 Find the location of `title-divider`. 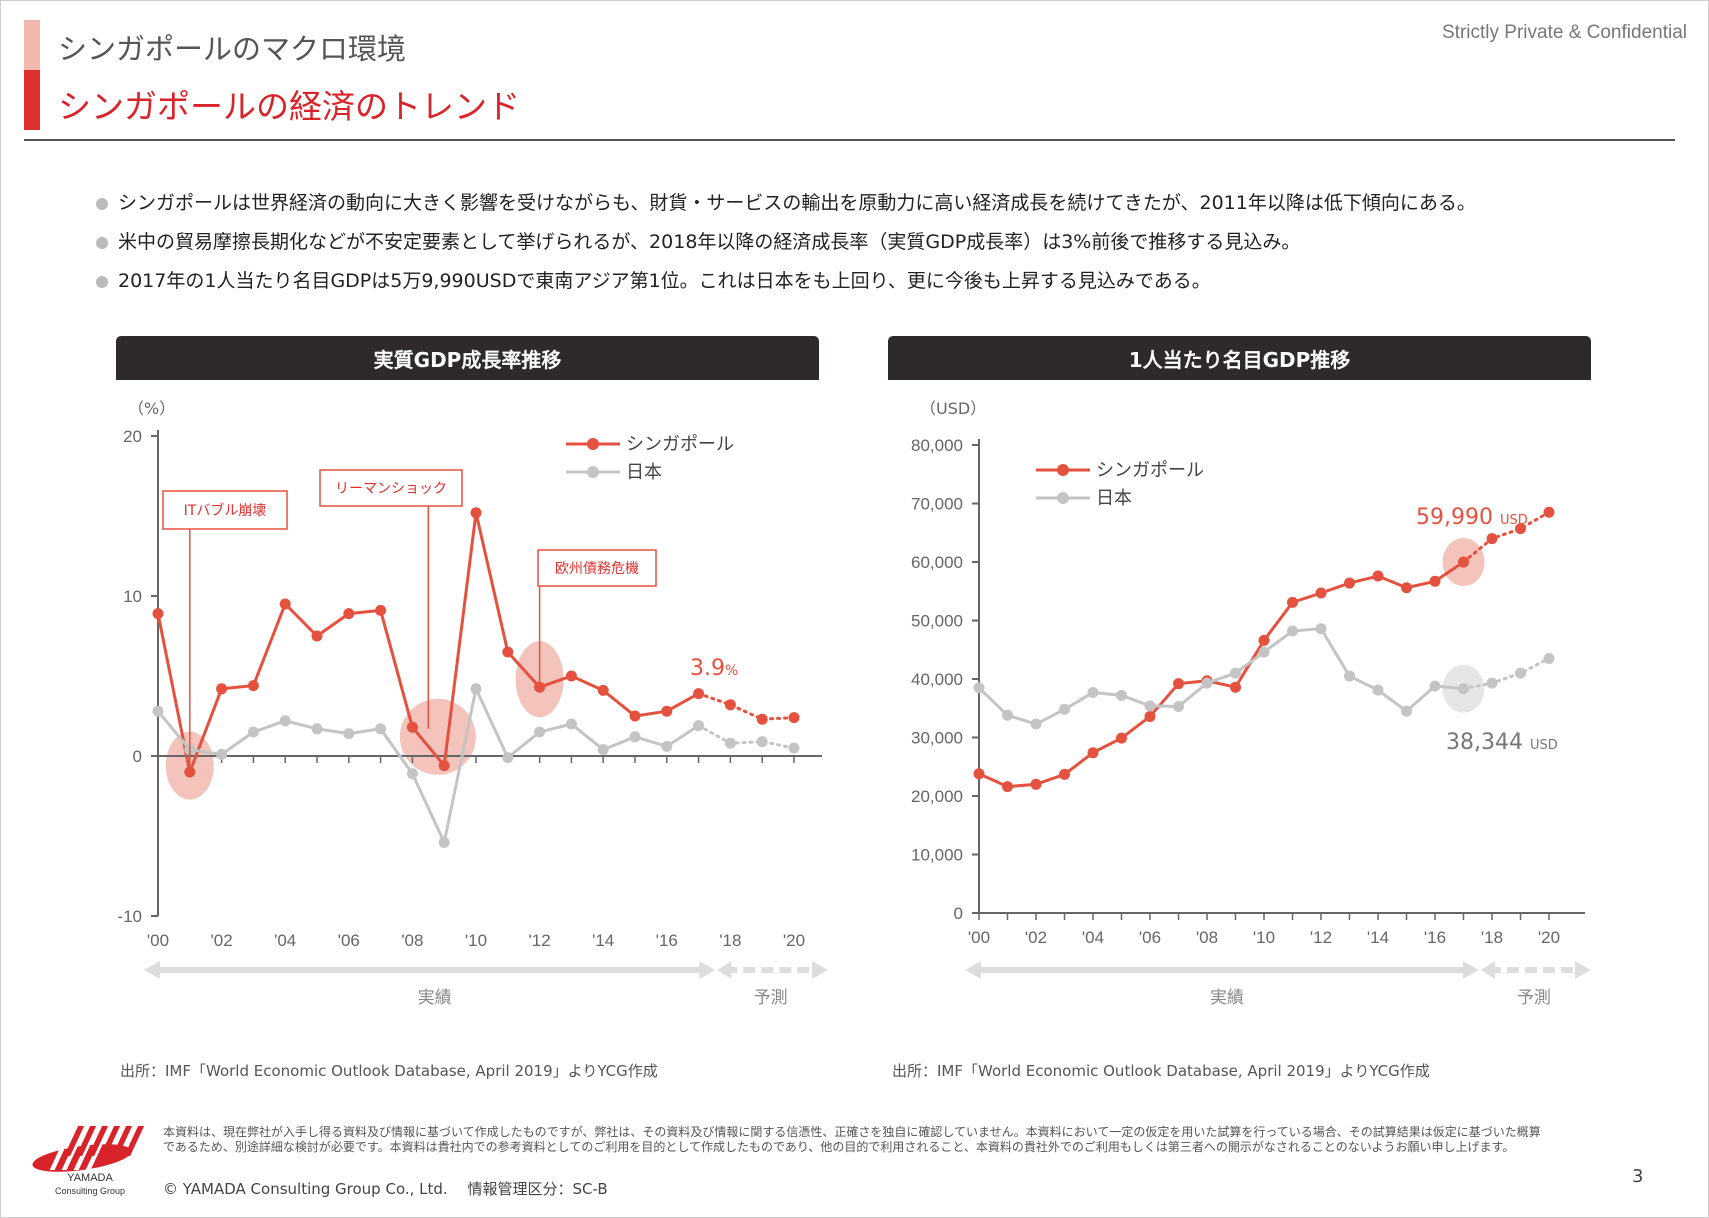

title-divider is located at coordinates (849, 140).